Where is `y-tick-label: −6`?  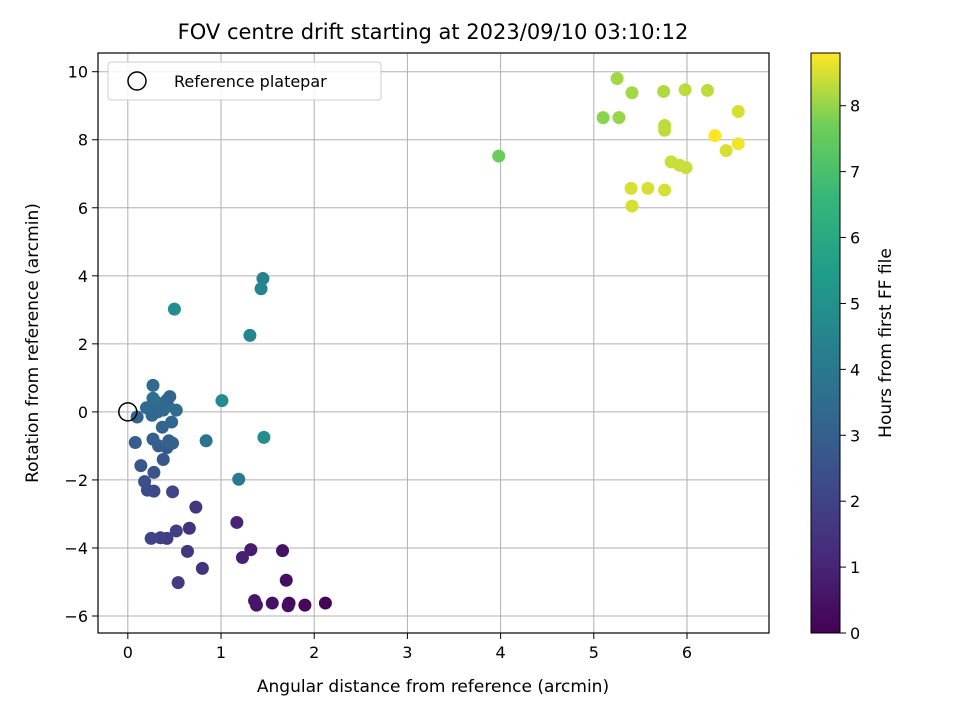
y-tick-label: −6 is located at coordinates (76, 616).